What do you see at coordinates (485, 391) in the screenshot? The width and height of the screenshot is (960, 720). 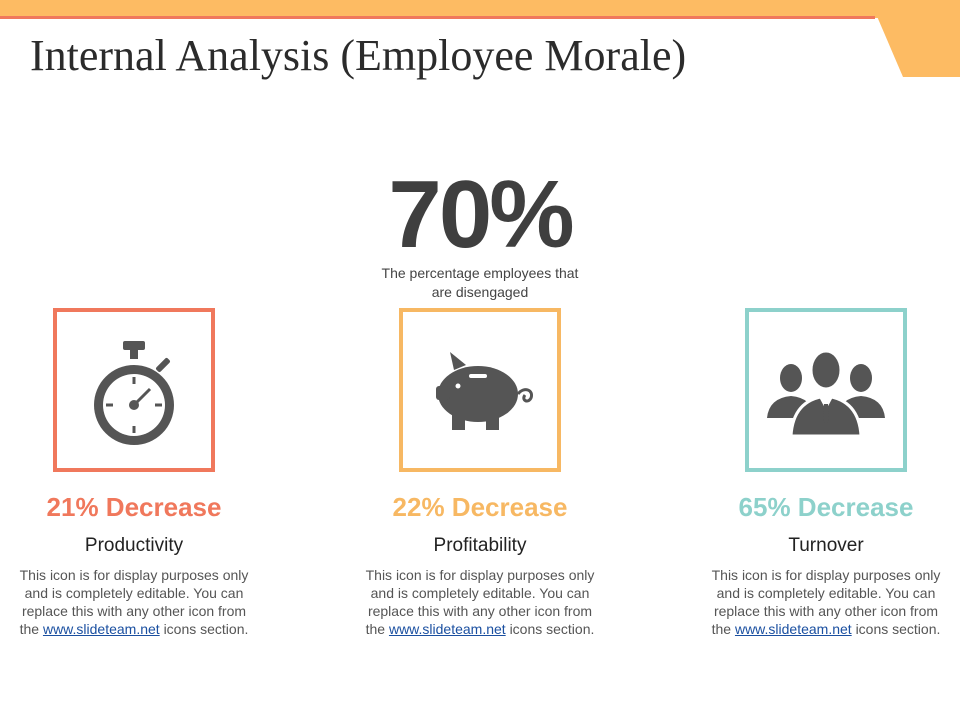 I see `piggy-bank-icon` at bounding box center [485, 391].